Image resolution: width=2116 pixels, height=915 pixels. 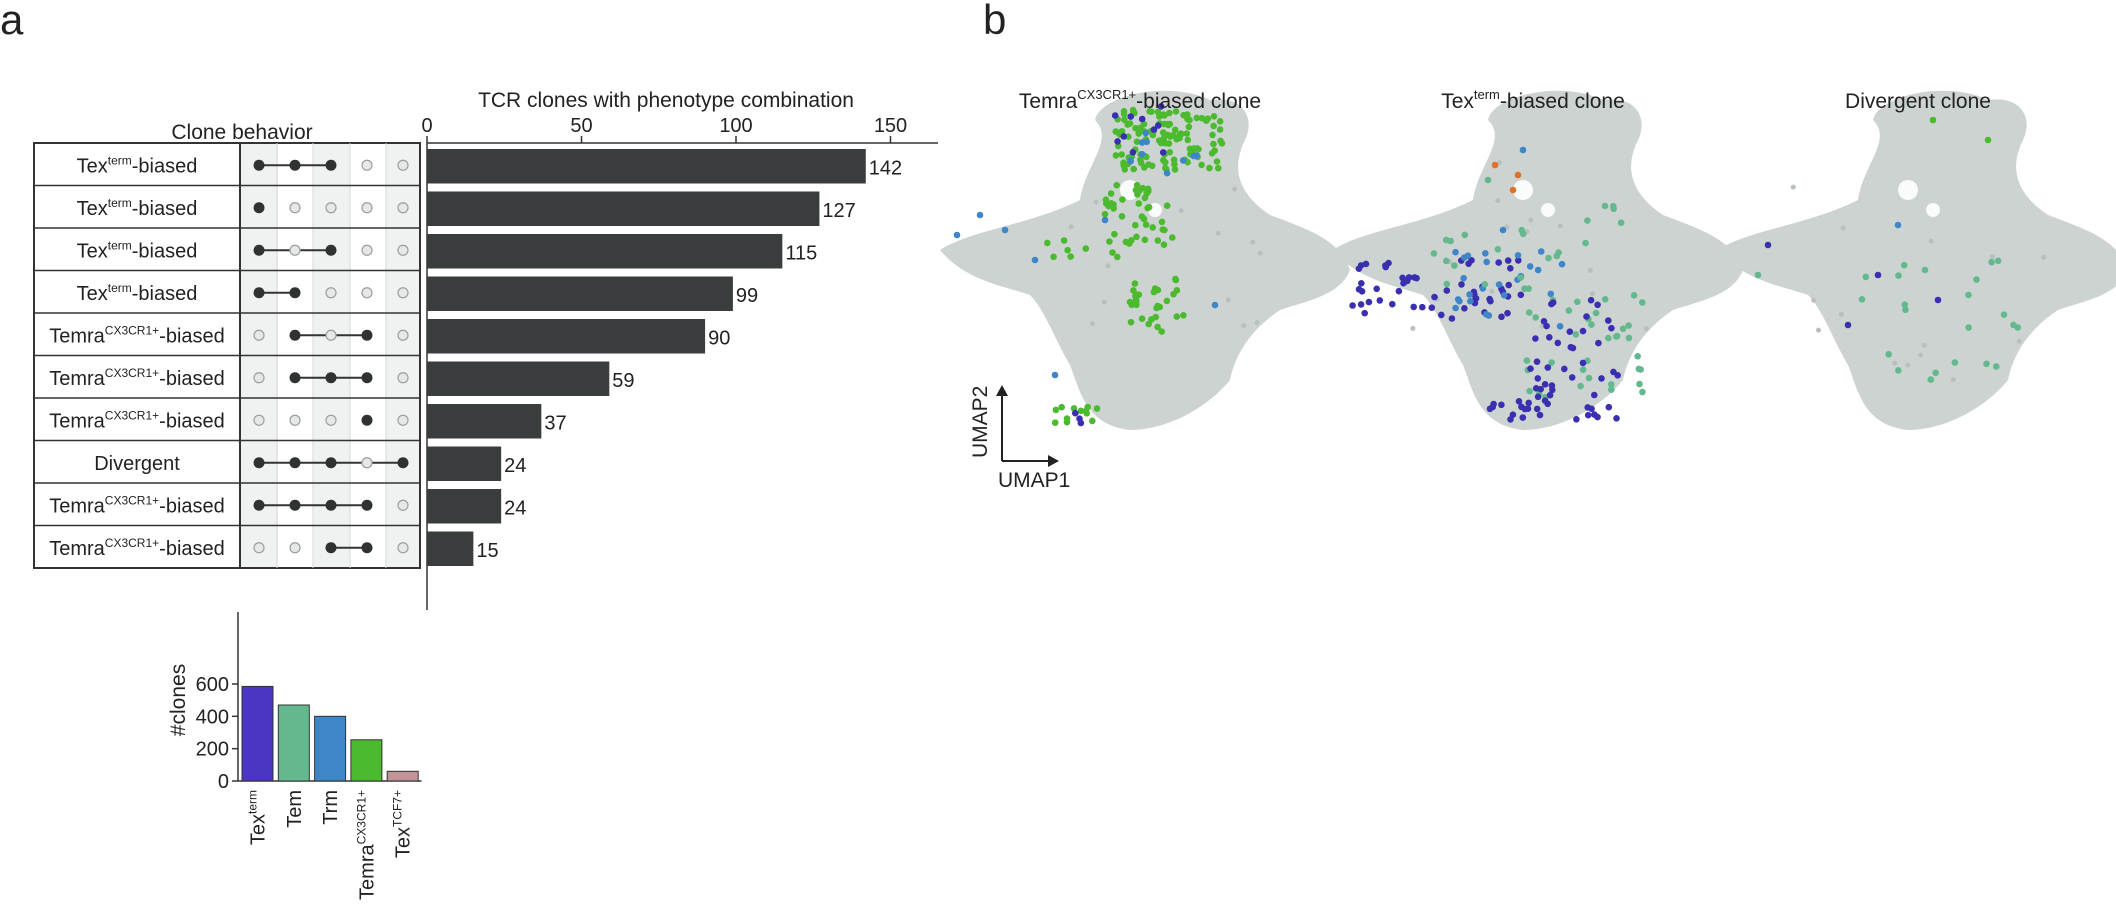 What do you see at coordinates (361, 817) in the screenshot?
I see `phenotype-label-sup: CX3CR1+` at bounding box center [361, 817].